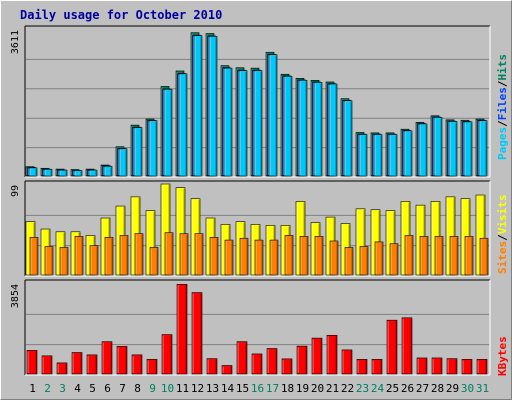 The width and height of the screenshot is (512, 400). I want to click on chart-title: Daily usage for October 2010, so click(121, 15).